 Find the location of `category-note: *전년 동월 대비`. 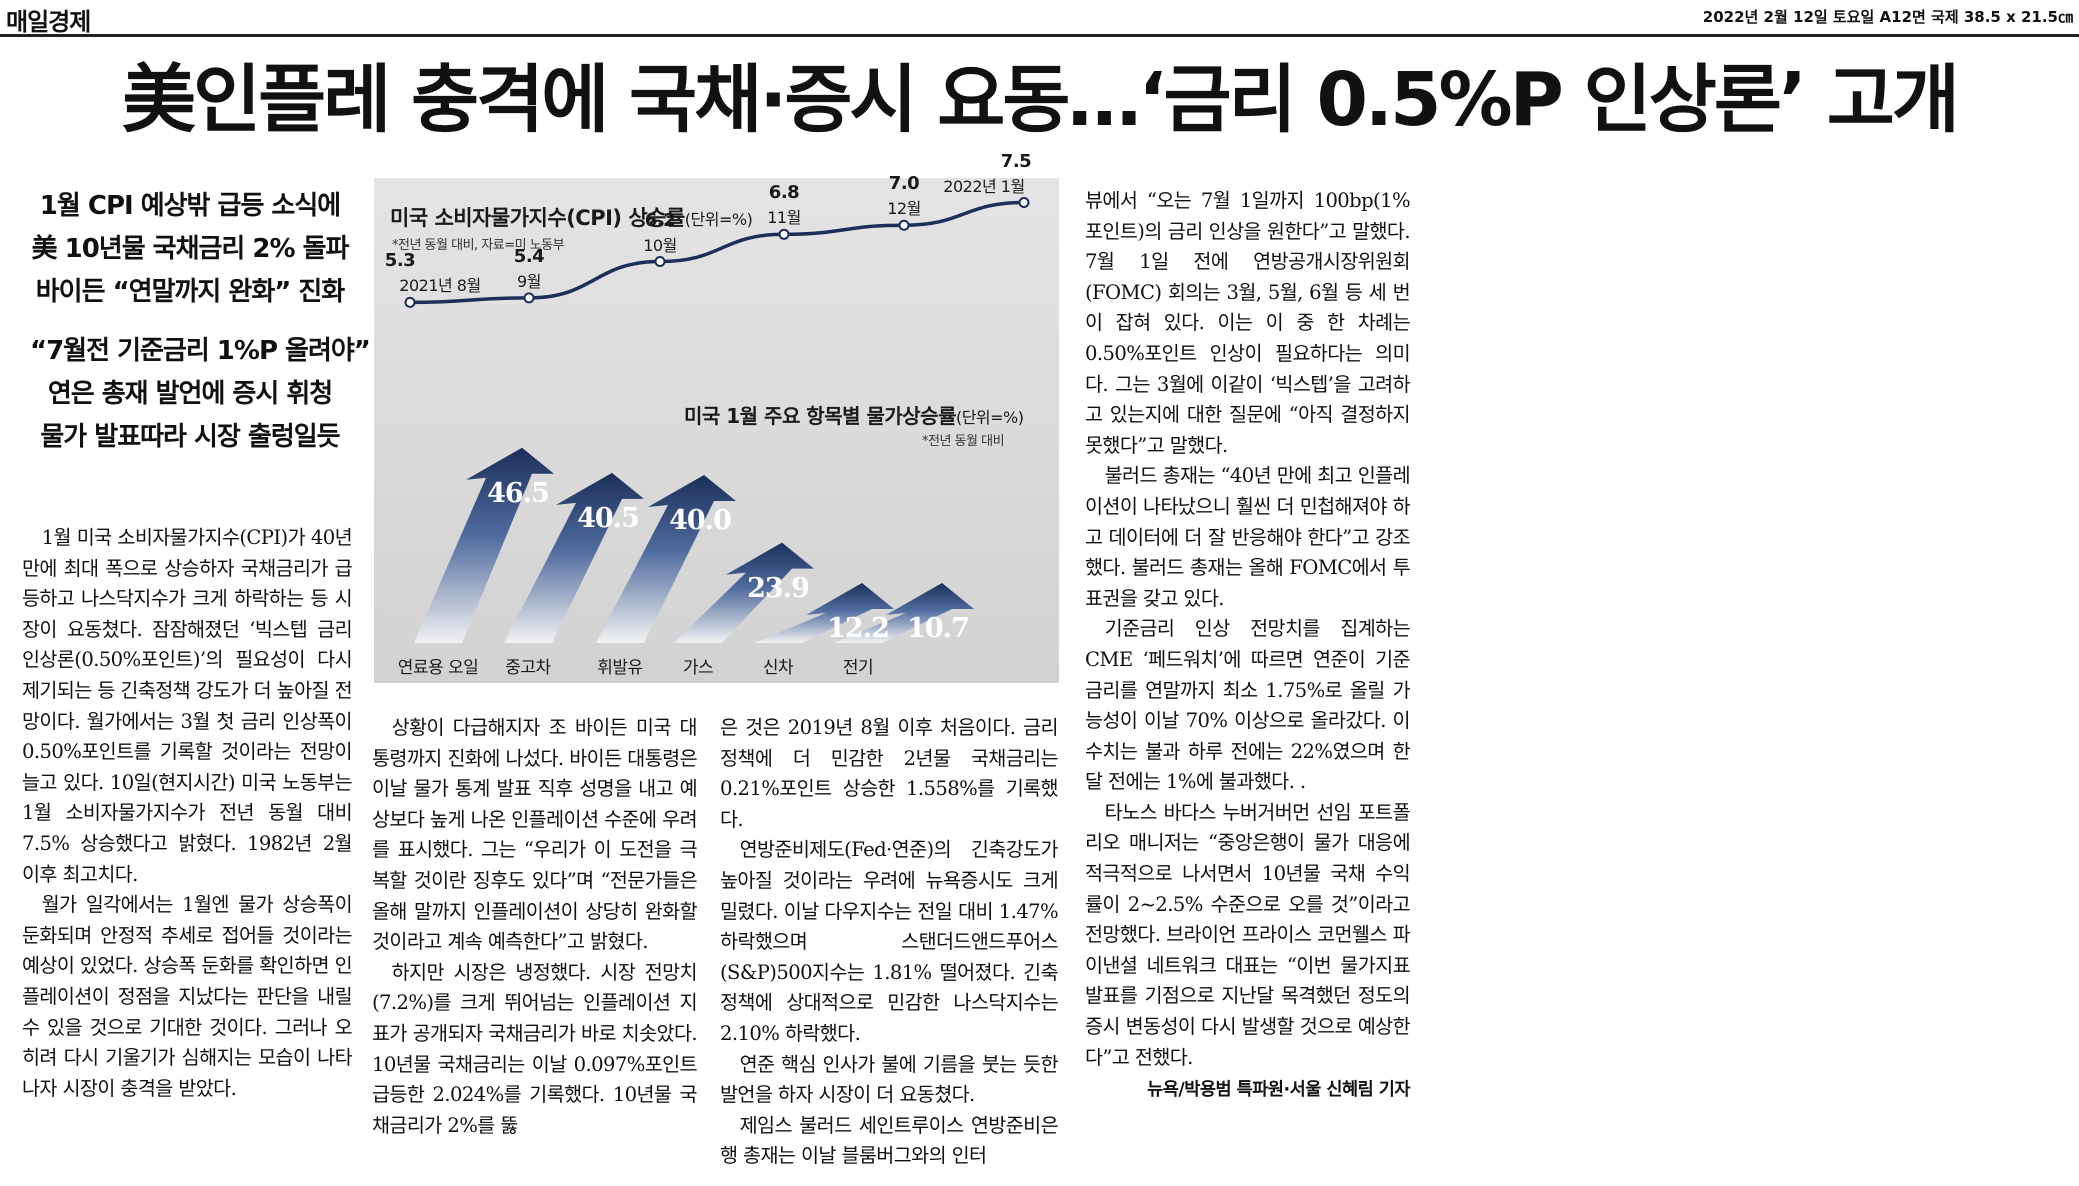

category-note: *전년 동월 대비 is located at coordinates (963, 441).